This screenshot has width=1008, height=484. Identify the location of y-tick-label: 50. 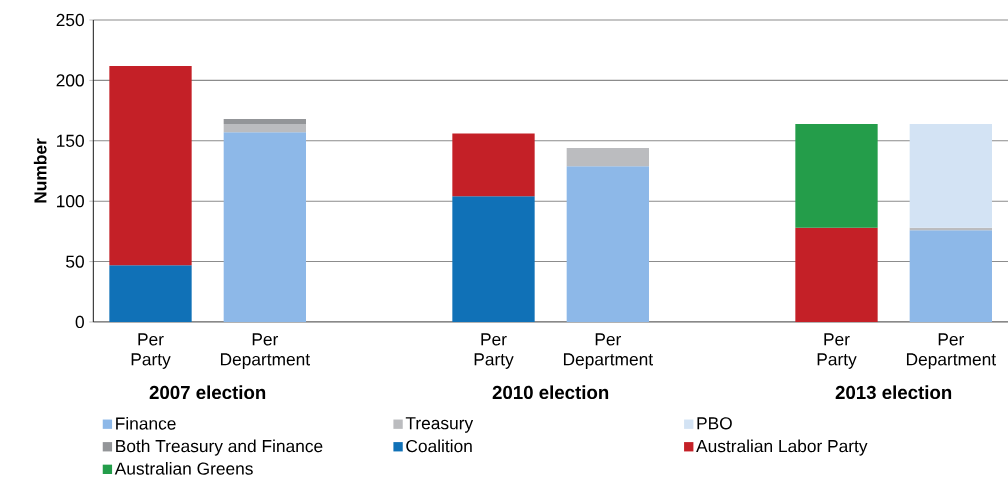
(75, 261).